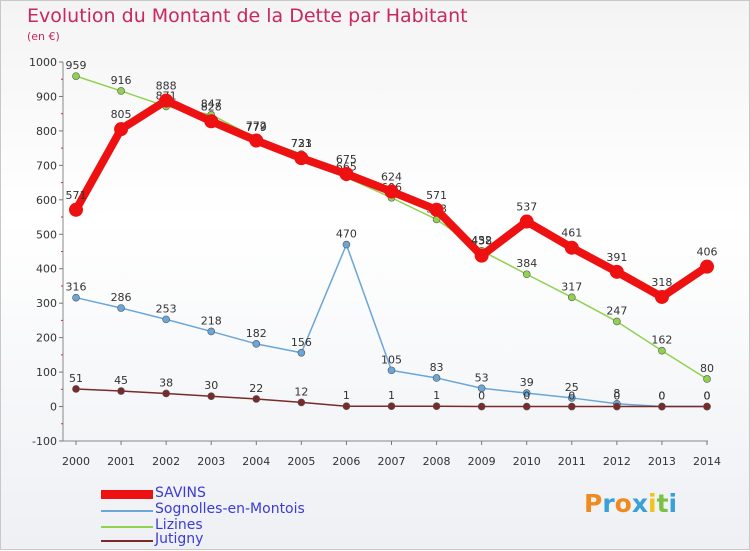  Describe the element at coordinates (707, 461) in the screenshot. I see `x-tick-label: 2014` at that location.